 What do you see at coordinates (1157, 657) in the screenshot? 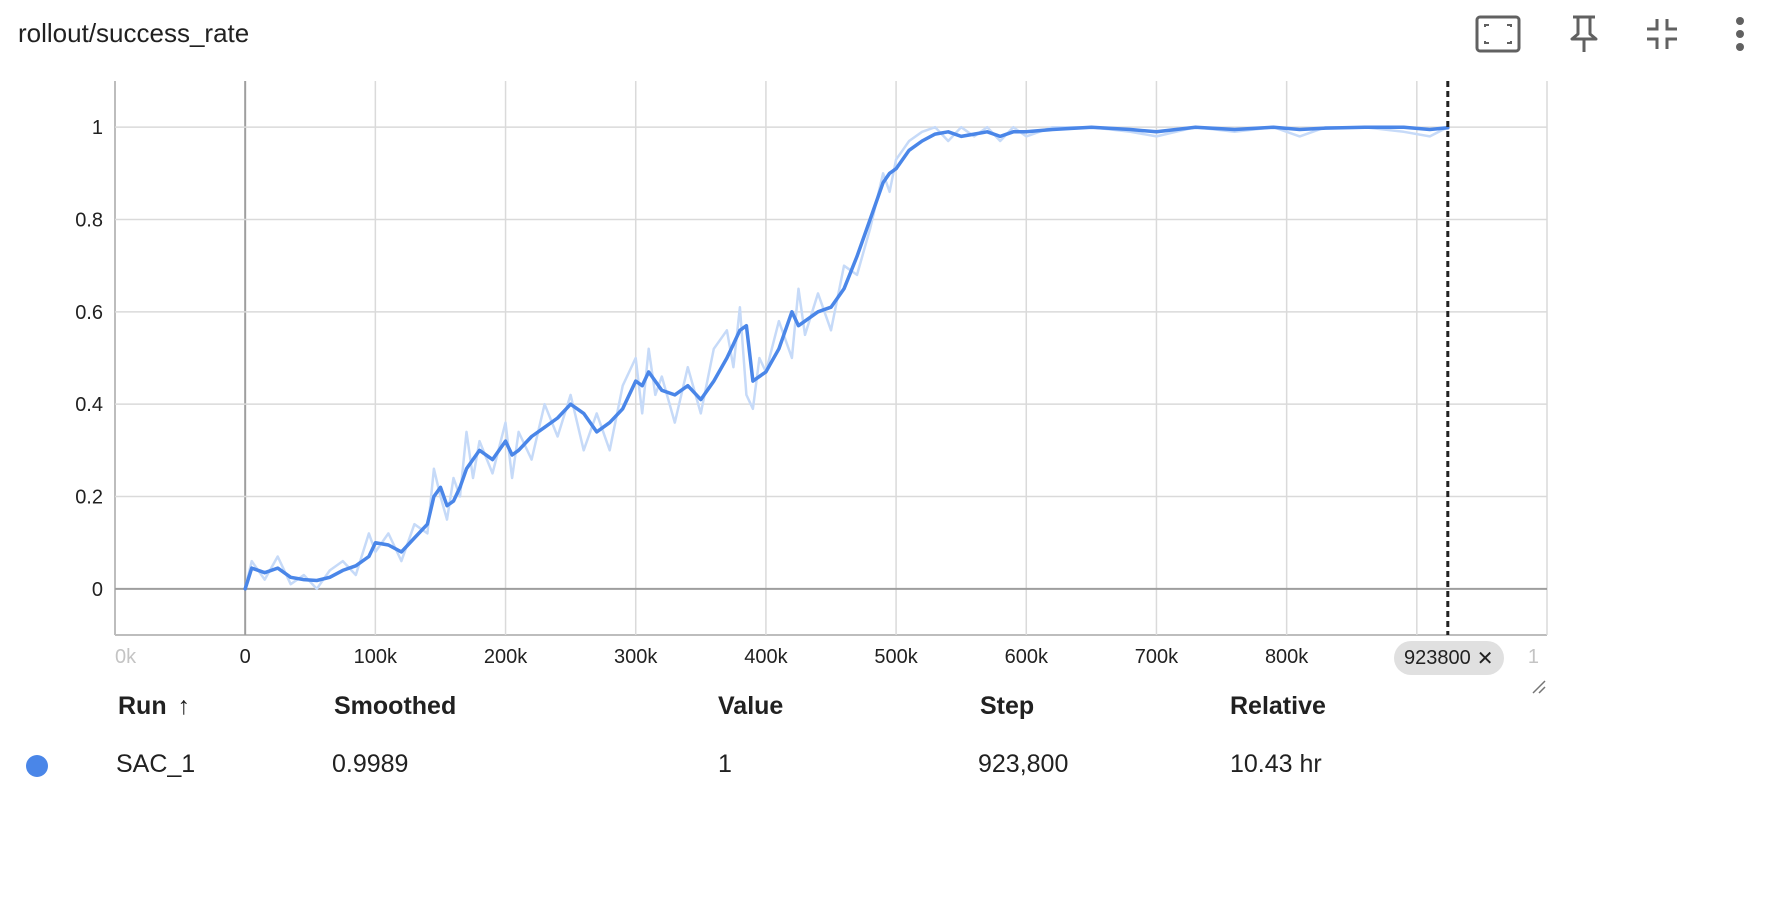
I see `x-tick-label: 700k` at bounding box center [1157, 657].